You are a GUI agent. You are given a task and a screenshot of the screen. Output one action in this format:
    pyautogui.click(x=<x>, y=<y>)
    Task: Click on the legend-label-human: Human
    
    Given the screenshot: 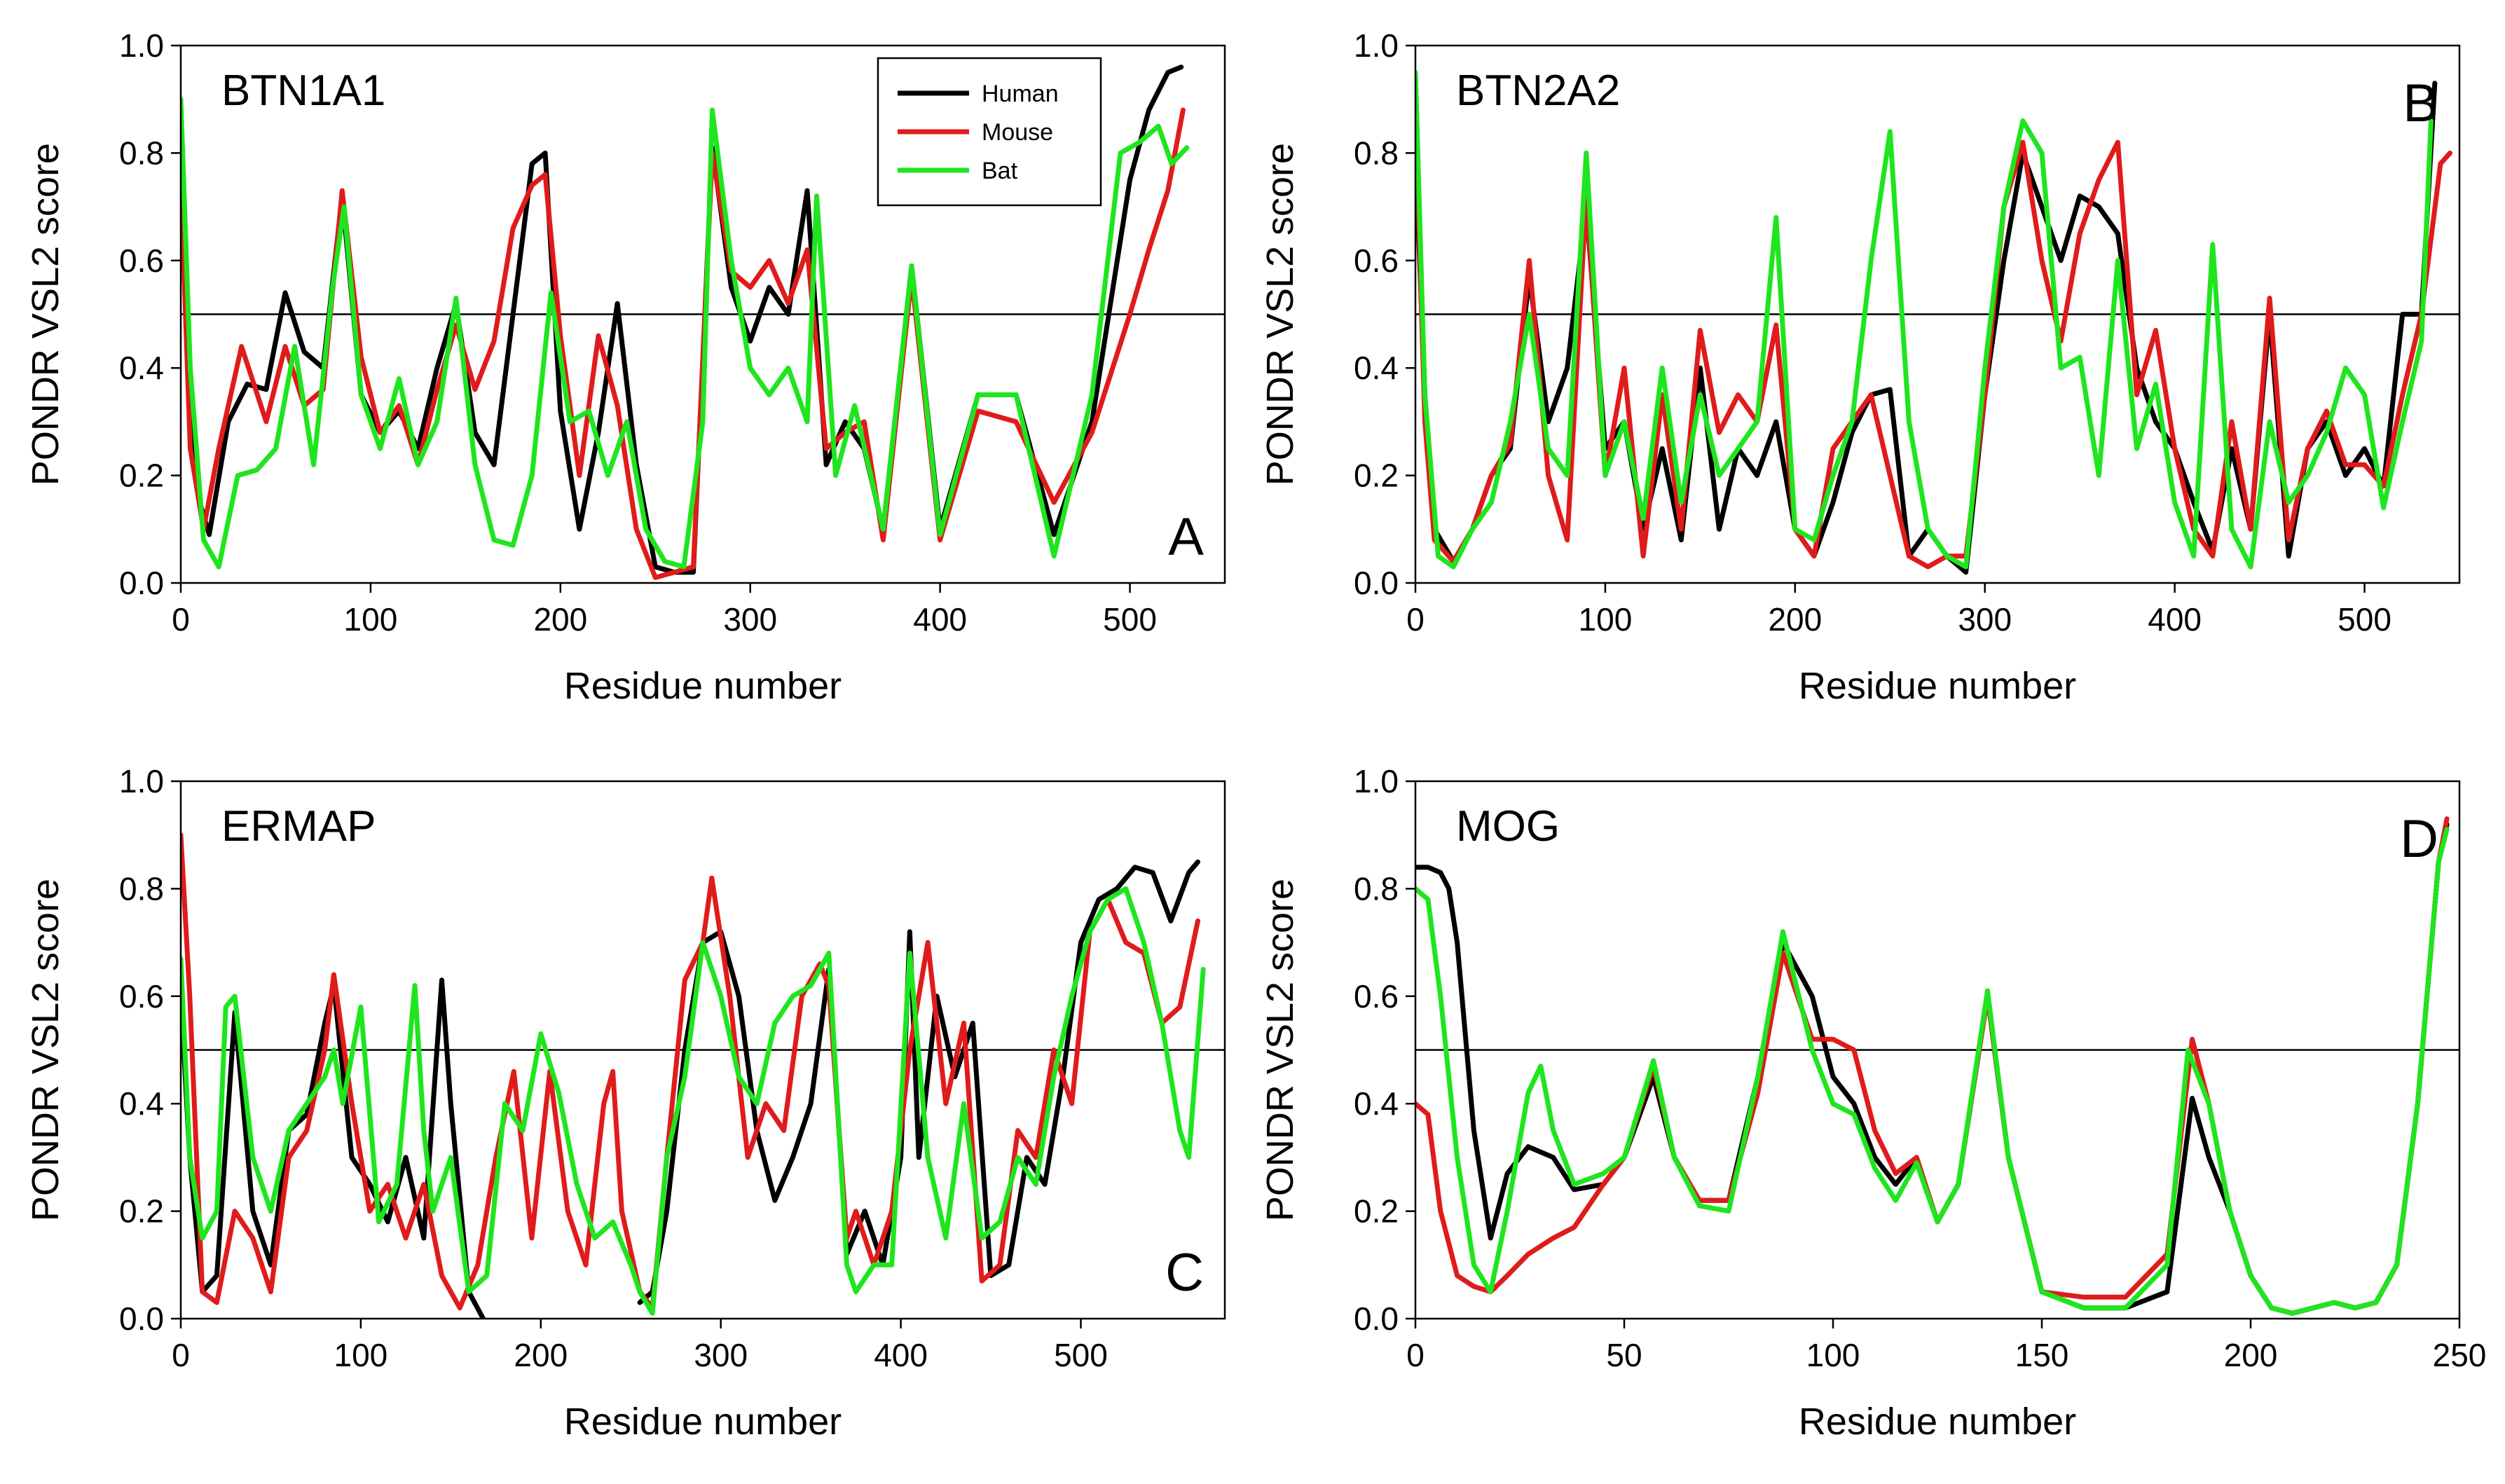 What is the action you would take?
    pyautogui.click(x=1021, y=94)
    